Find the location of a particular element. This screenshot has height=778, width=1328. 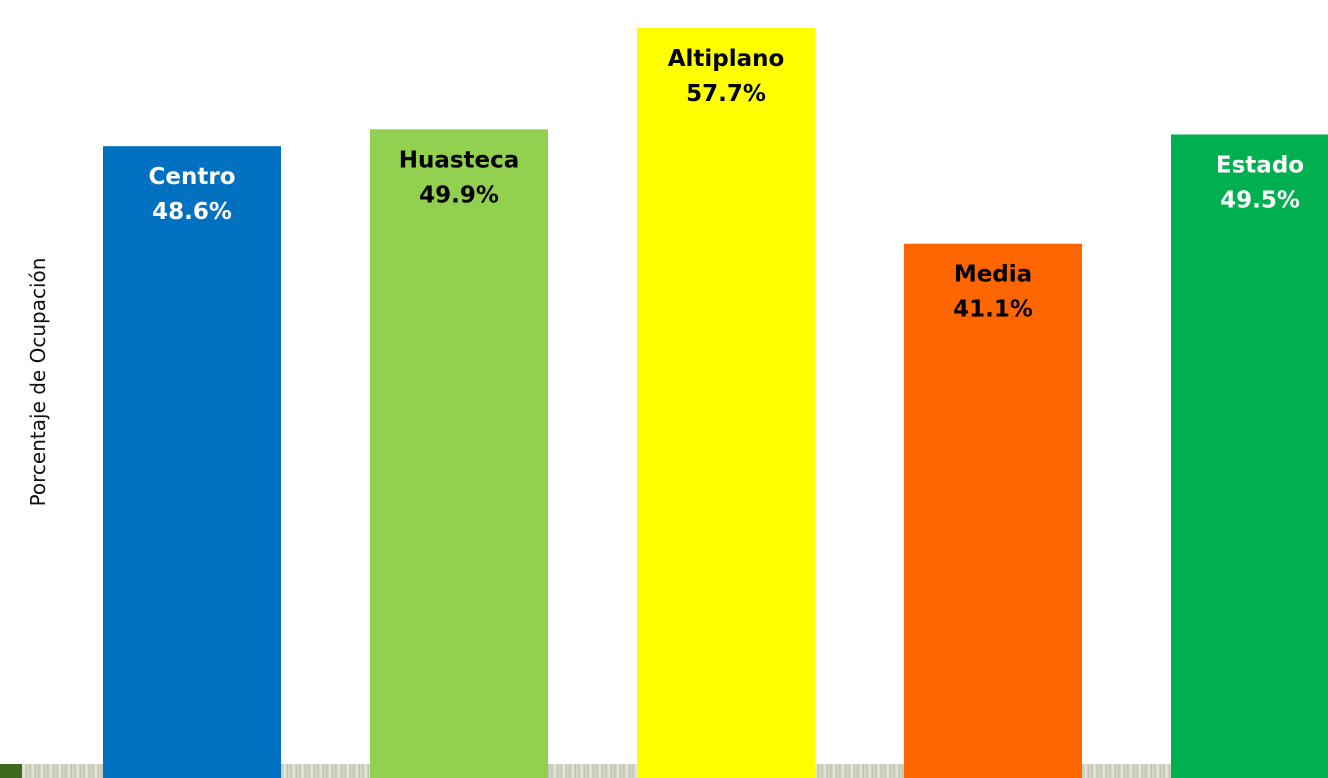

bar-category-label: Estado is located at coordinates (1260, 166).